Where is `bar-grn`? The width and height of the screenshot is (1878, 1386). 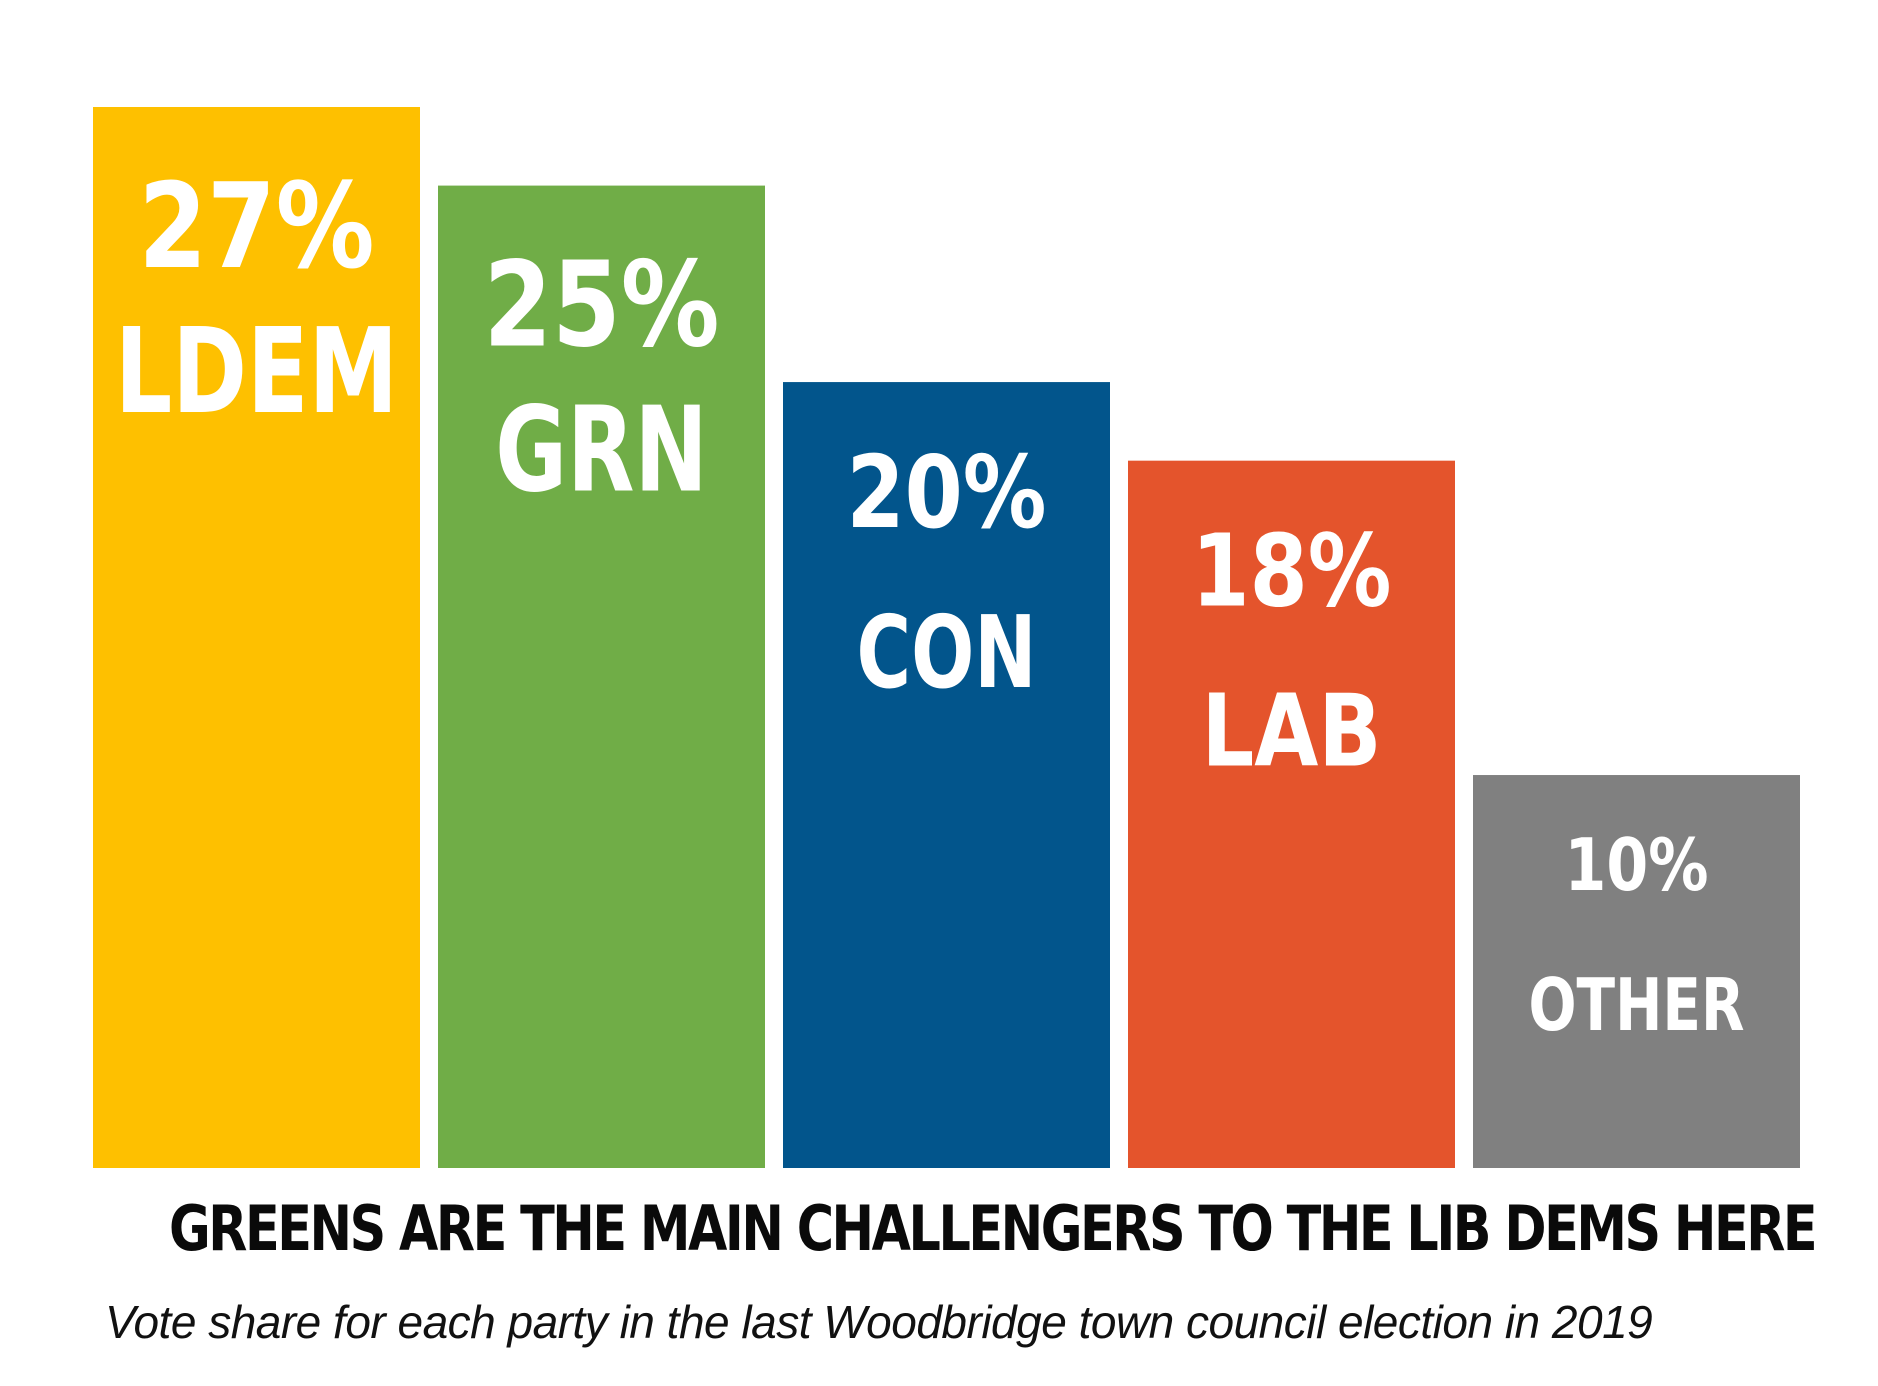 bar-grn is located at coordinates (601, 676).